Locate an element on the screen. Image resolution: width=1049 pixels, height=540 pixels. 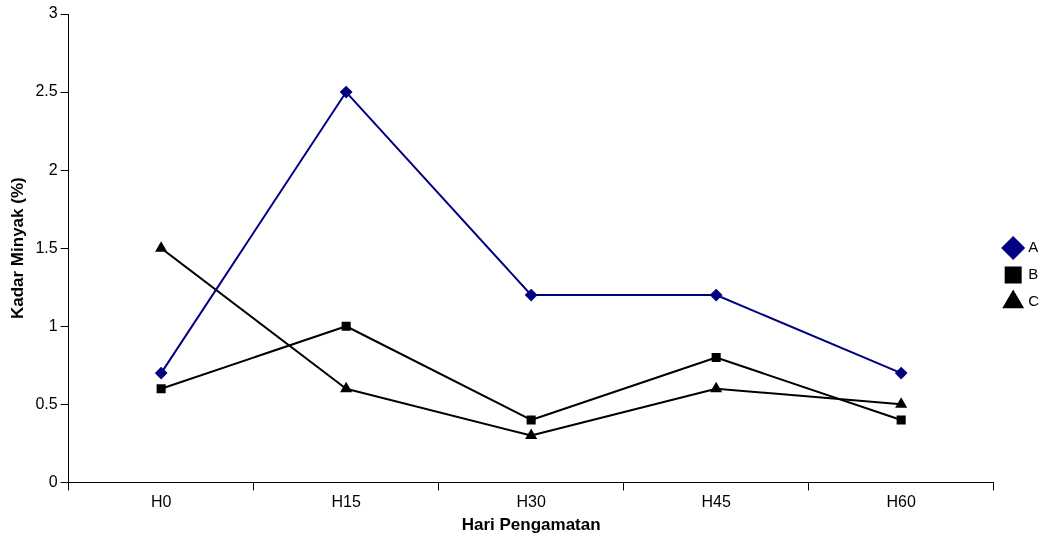
y-tick-label: 1.5 is located at coordinates (46, 247).